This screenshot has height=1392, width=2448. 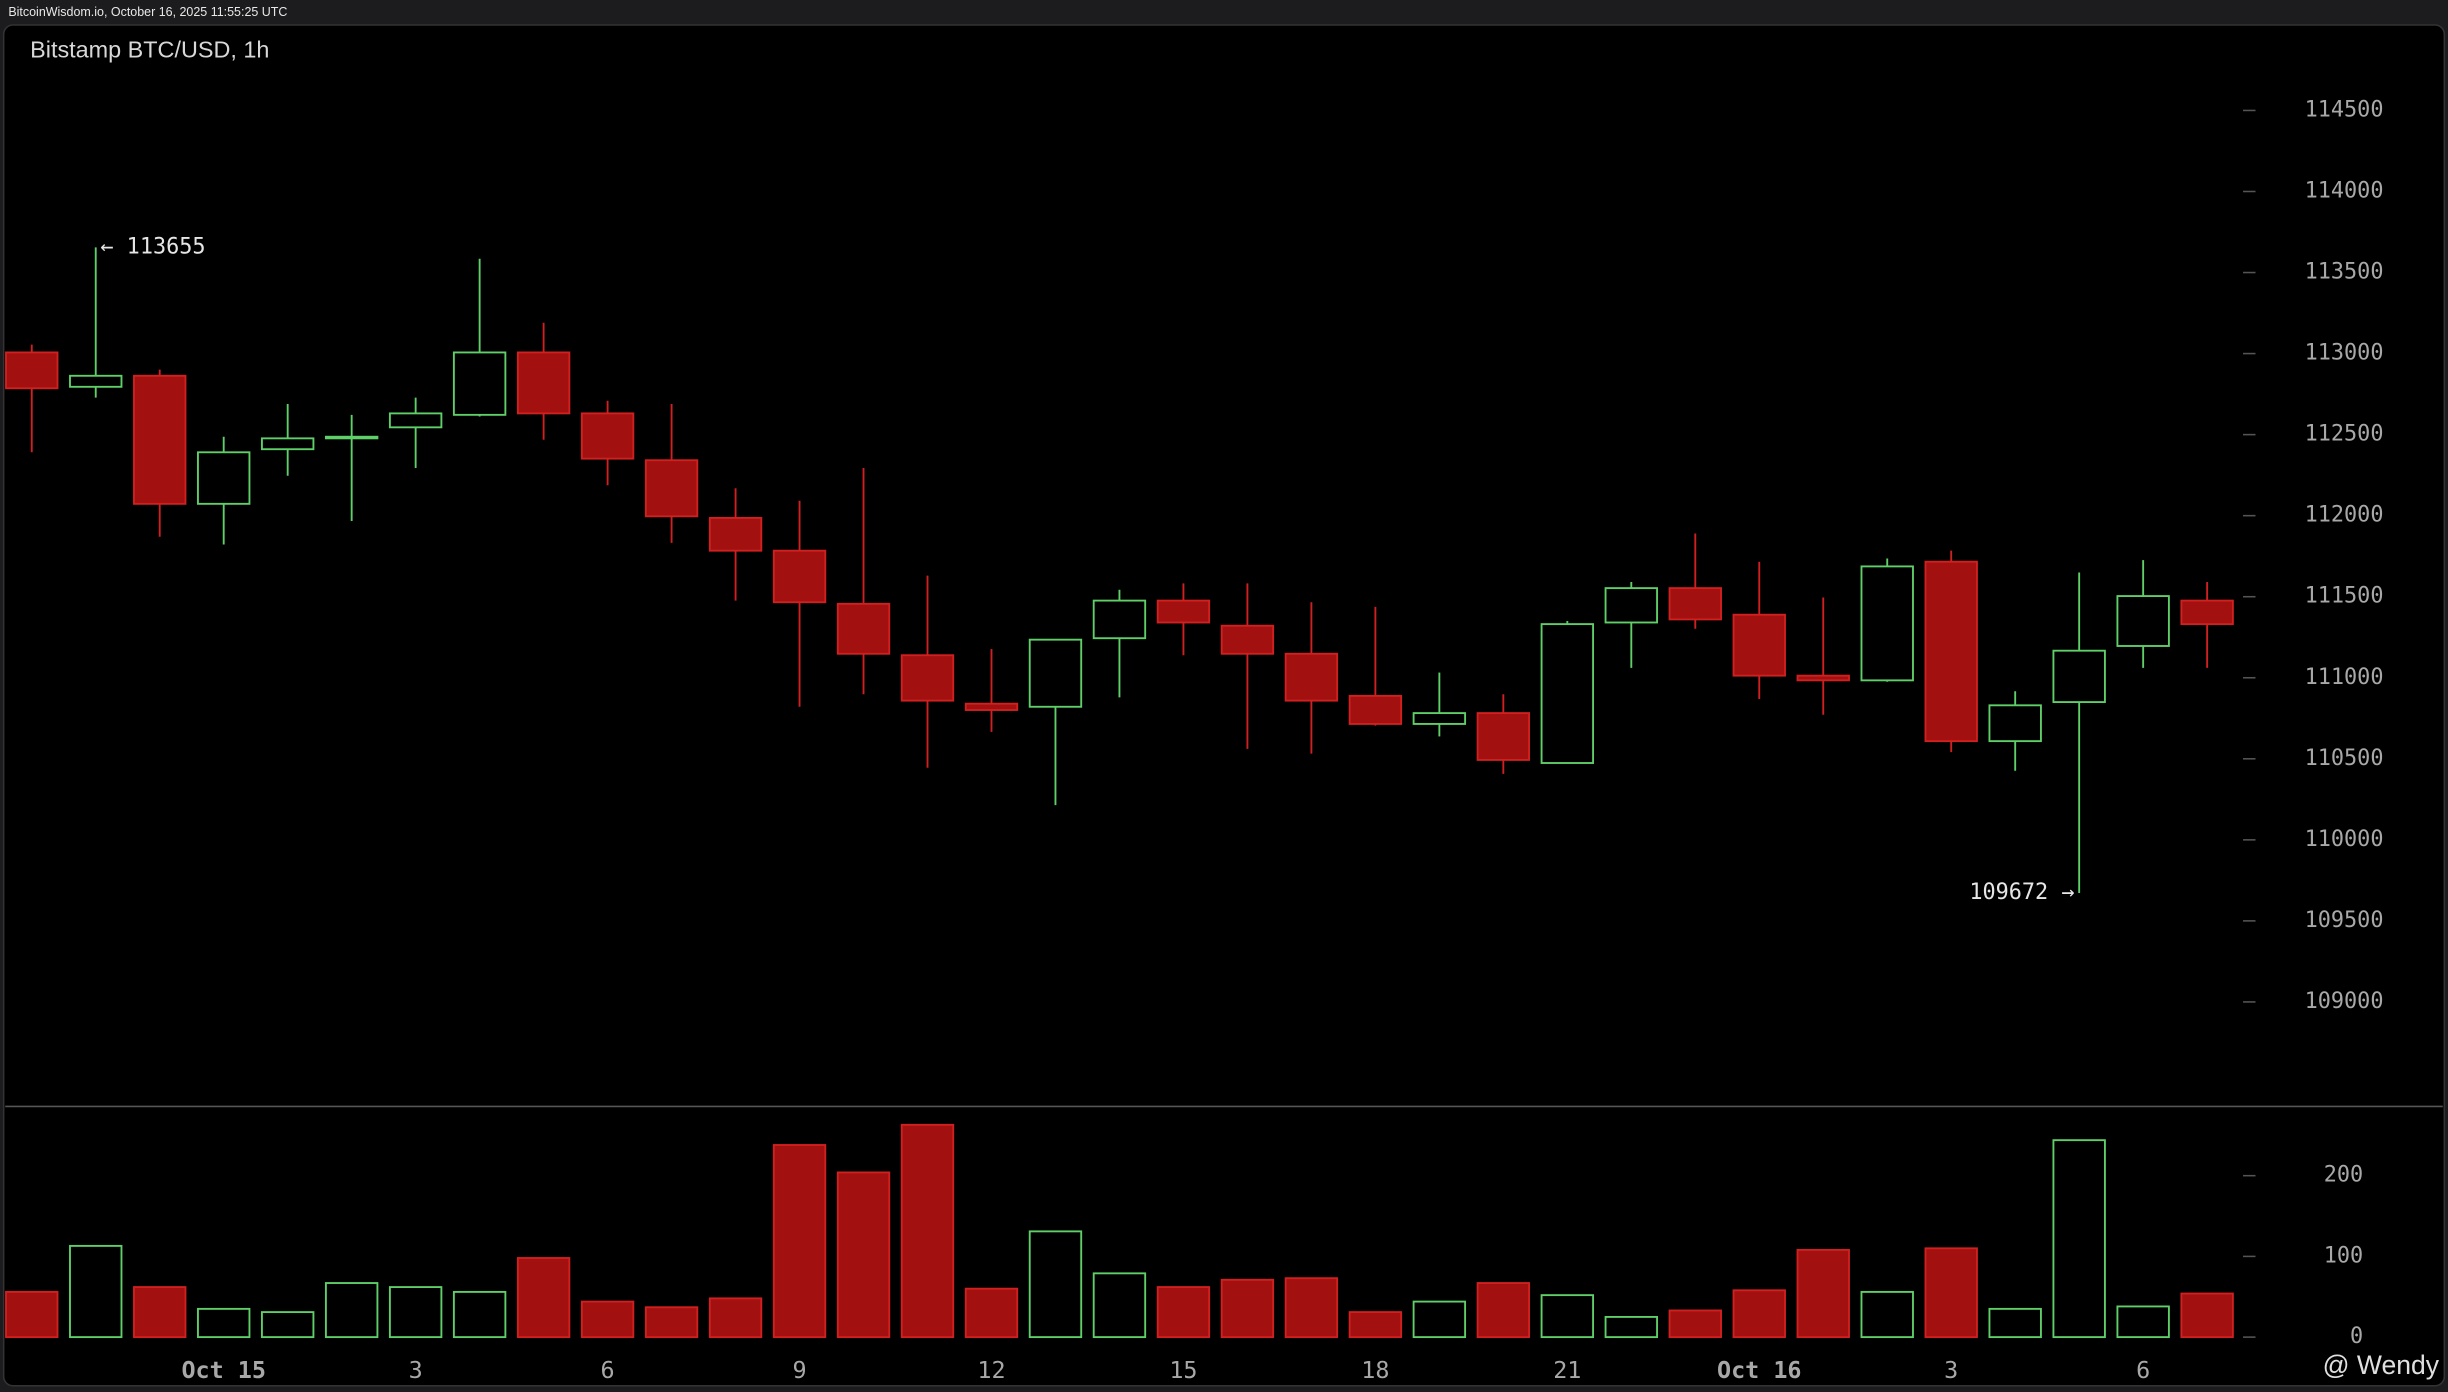 I want to click on y-tick-label: 111500, so click(x=2344, y=596).